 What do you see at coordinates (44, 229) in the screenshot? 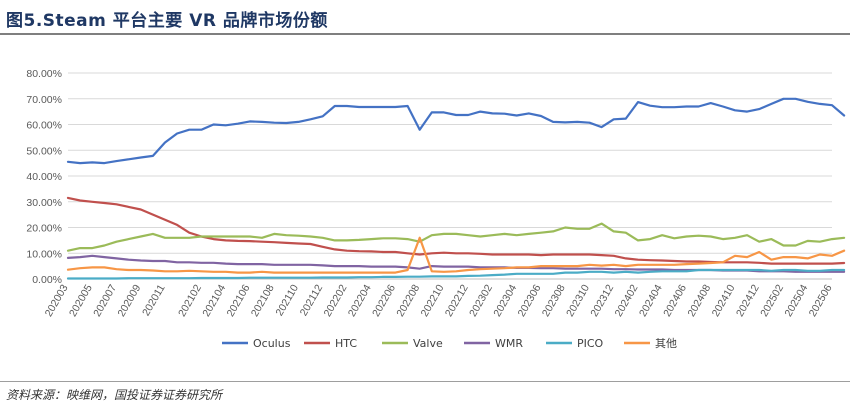
I see `y-tick-label: 20.00%` at bounding box center [44, 229].